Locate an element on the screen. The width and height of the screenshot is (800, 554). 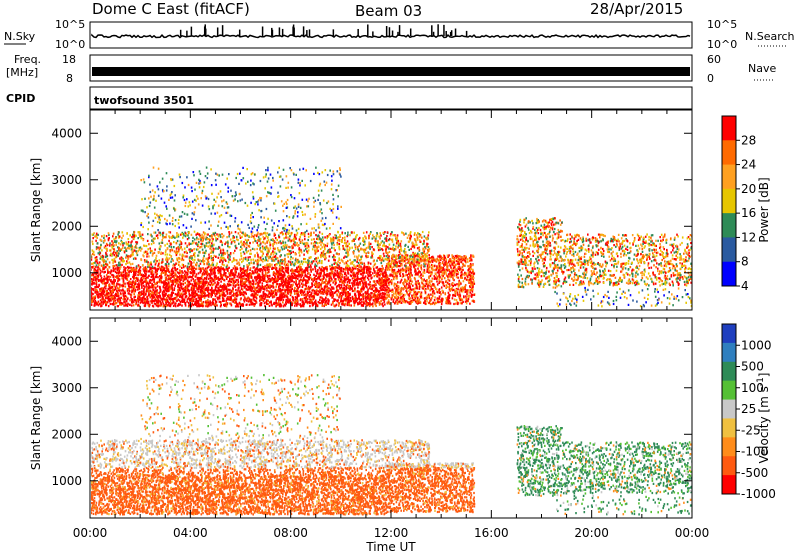
x-tick-label: 12:00 is located at coordinates (391, 533).